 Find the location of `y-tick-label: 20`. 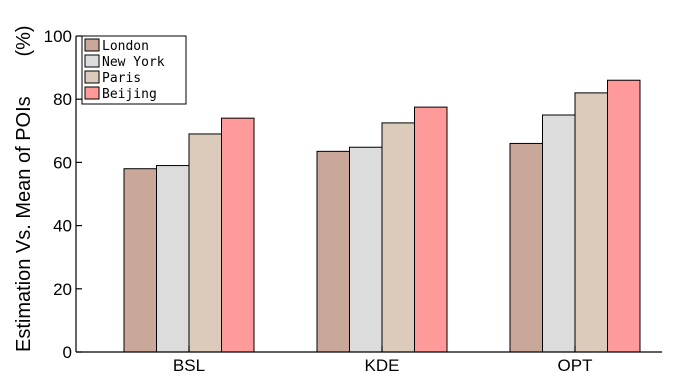

y-tick-label: 20 is located at coordinates (62, 289).